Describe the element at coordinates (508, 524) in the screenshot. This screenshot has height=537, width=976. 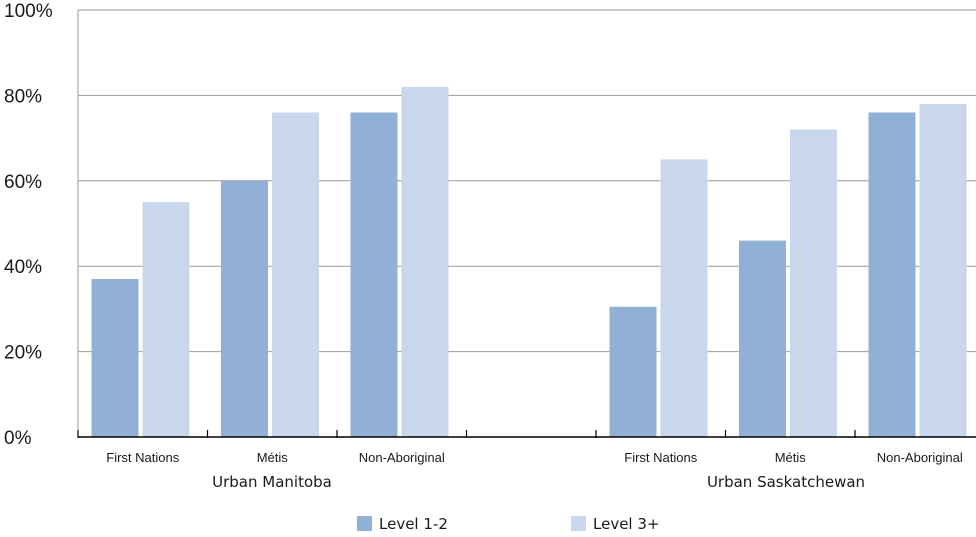
I see `legend: Level 1-2 Level 3+` at that location.